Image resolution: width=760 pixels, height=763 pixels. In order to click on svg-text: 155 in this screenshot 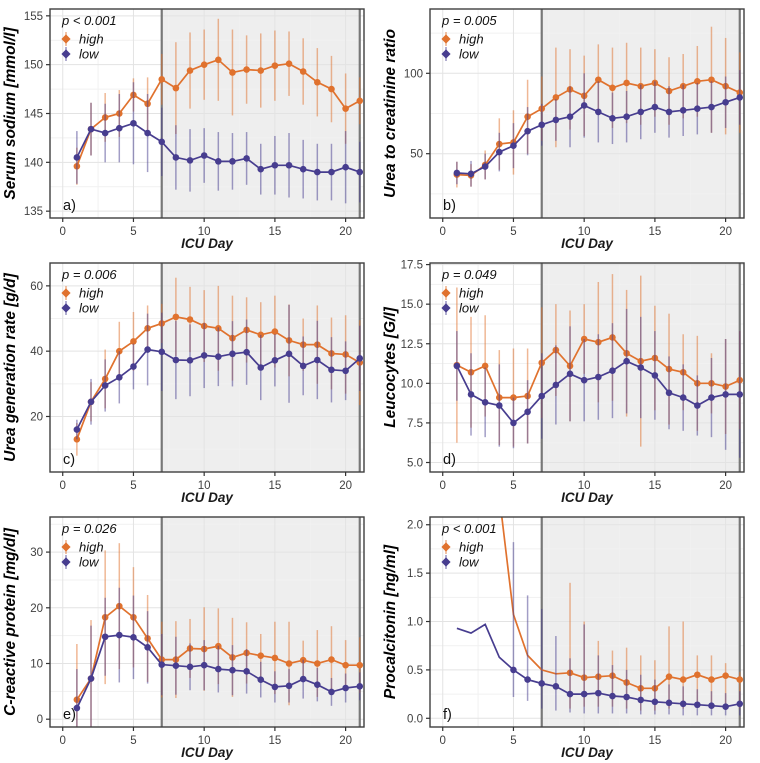, I will do `click(33, 17)`.